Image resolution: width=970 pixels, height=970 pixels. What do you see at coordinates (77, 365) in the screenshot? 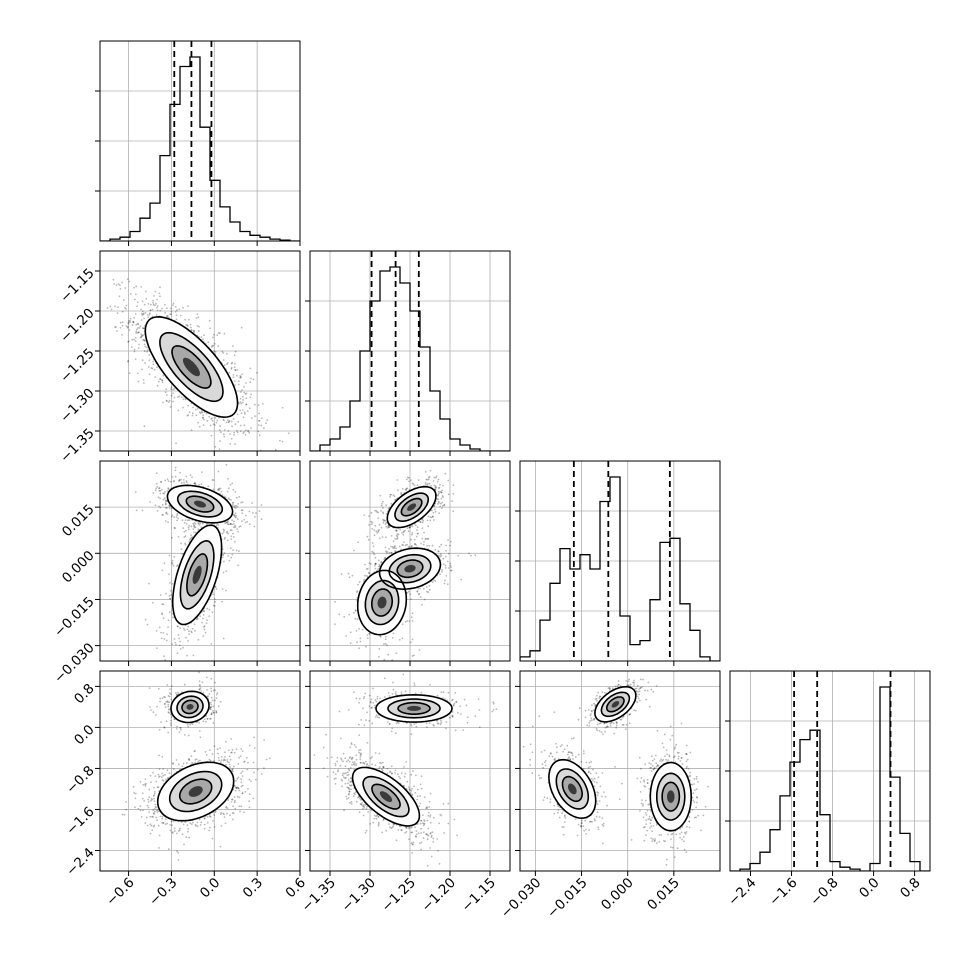
I see `y-tick-label: −1.25` at bounding box center [77, 365].